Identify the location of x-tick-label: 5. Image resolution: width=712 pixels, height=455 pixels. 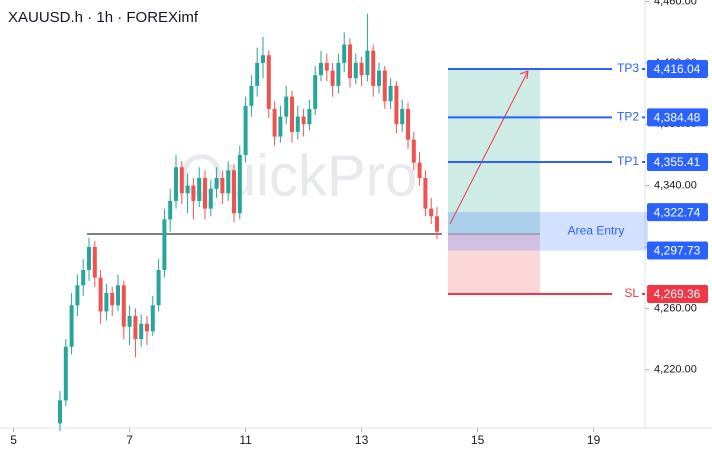
(13, 440).